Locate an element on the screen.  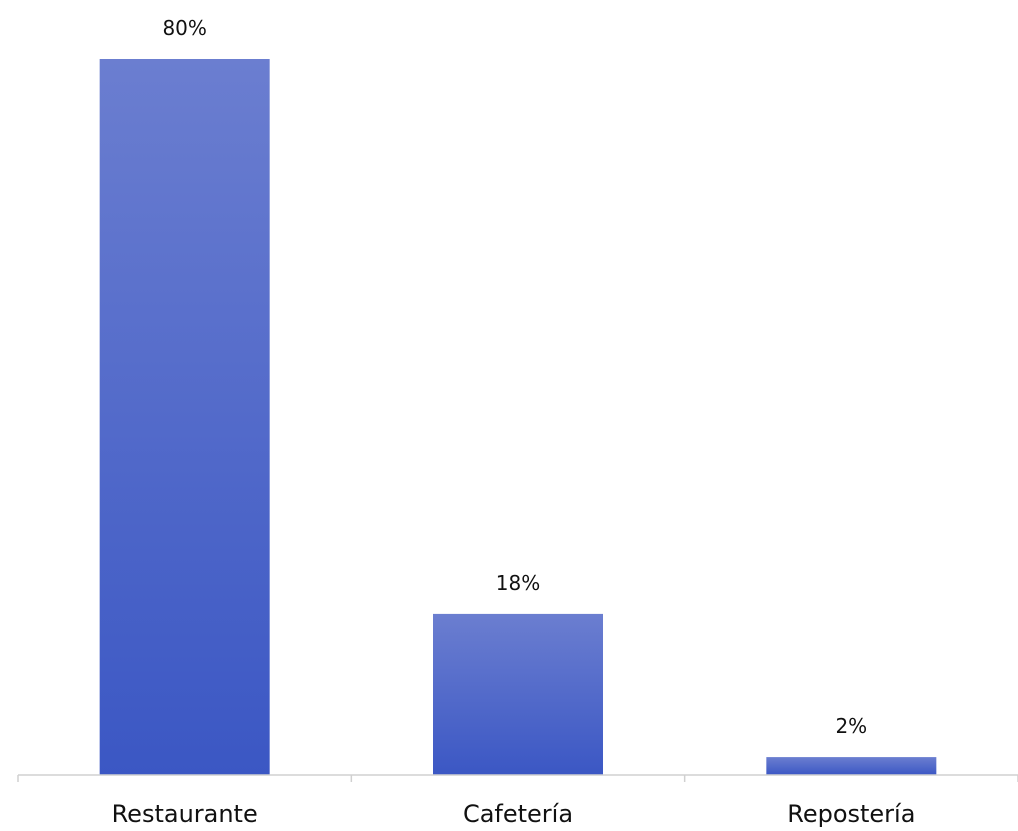
x-tick-label: Cafetería is located at coordinates (518, 814).